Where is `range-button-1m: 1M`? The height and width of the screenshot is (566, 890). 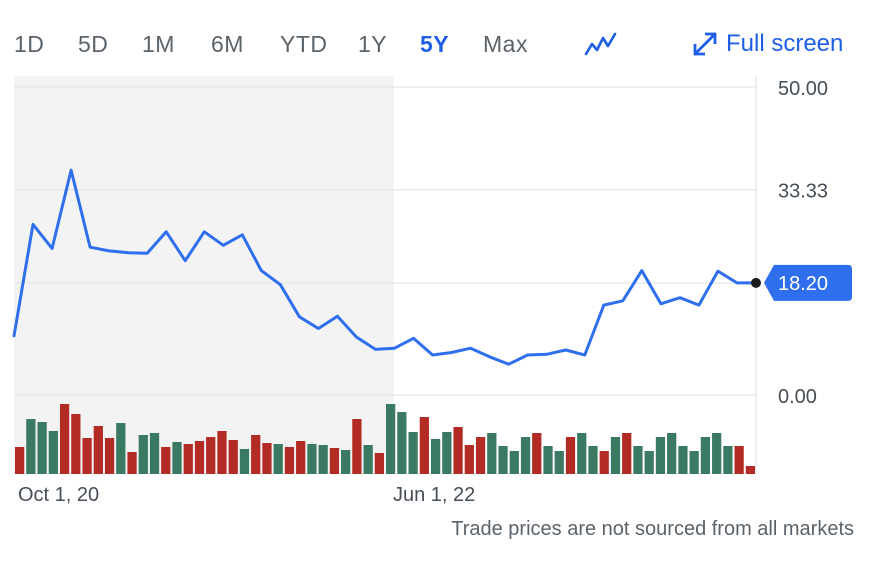 range-button-1m: 1M is located at coordinates (158, 44).